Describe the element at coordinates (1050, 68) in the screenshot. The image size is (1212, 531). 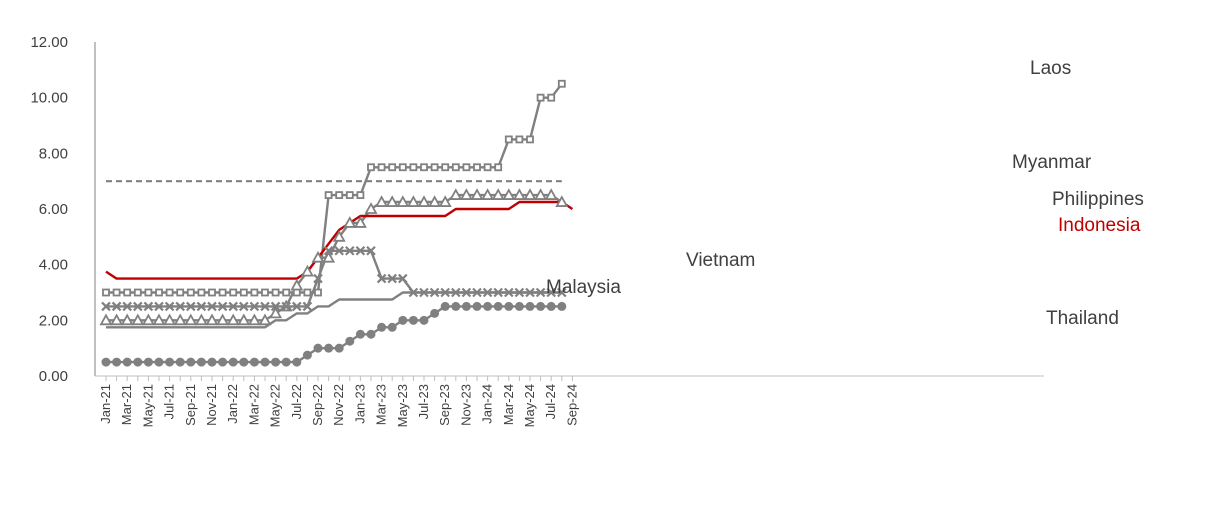
I see `series-label-laos: Laos` at that location.